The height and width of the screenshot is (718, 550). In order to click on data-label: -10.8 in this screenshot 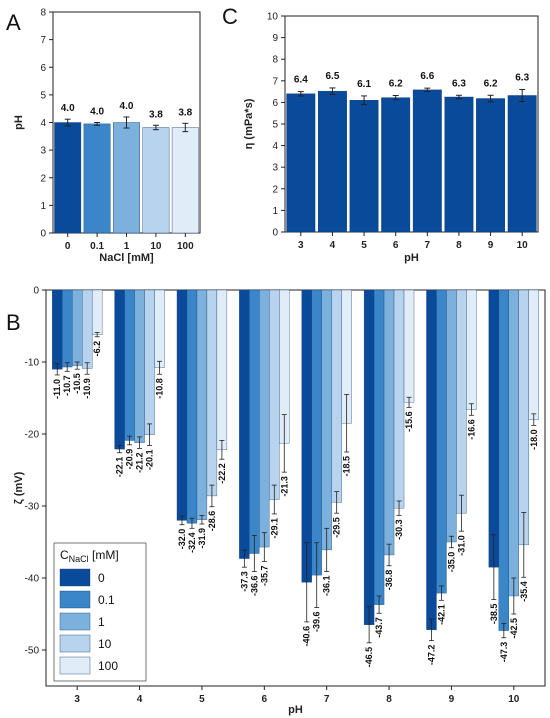, I will do `click(160, 388)`.